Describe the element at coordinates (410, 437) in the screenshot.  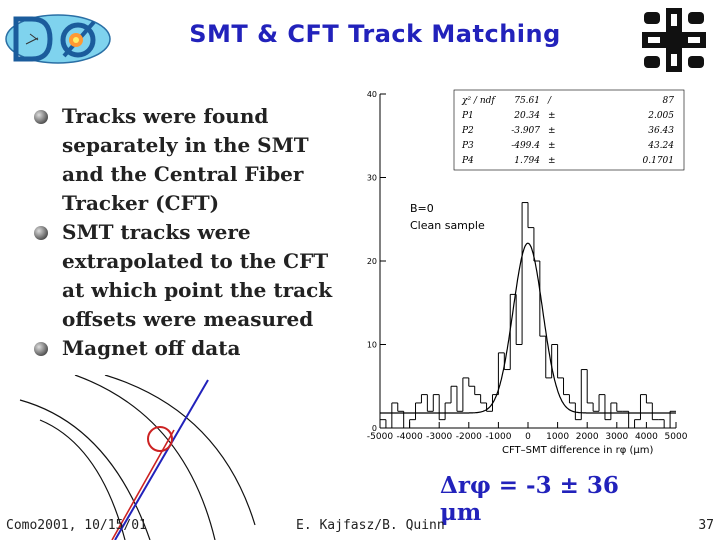
I see `x-tick-label: -4000` at that location.